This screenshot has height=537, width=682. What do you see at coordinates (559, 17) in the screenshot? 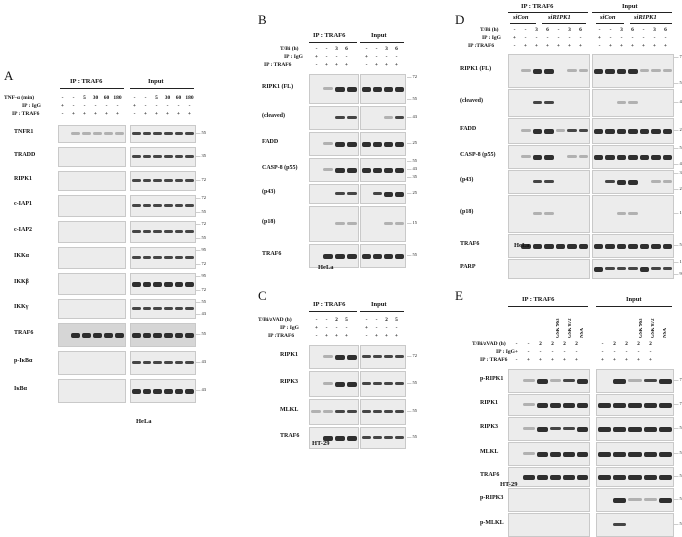
I see `panel-d-ip-siripk1: siRIPK1` at bounding box center [559, 17].